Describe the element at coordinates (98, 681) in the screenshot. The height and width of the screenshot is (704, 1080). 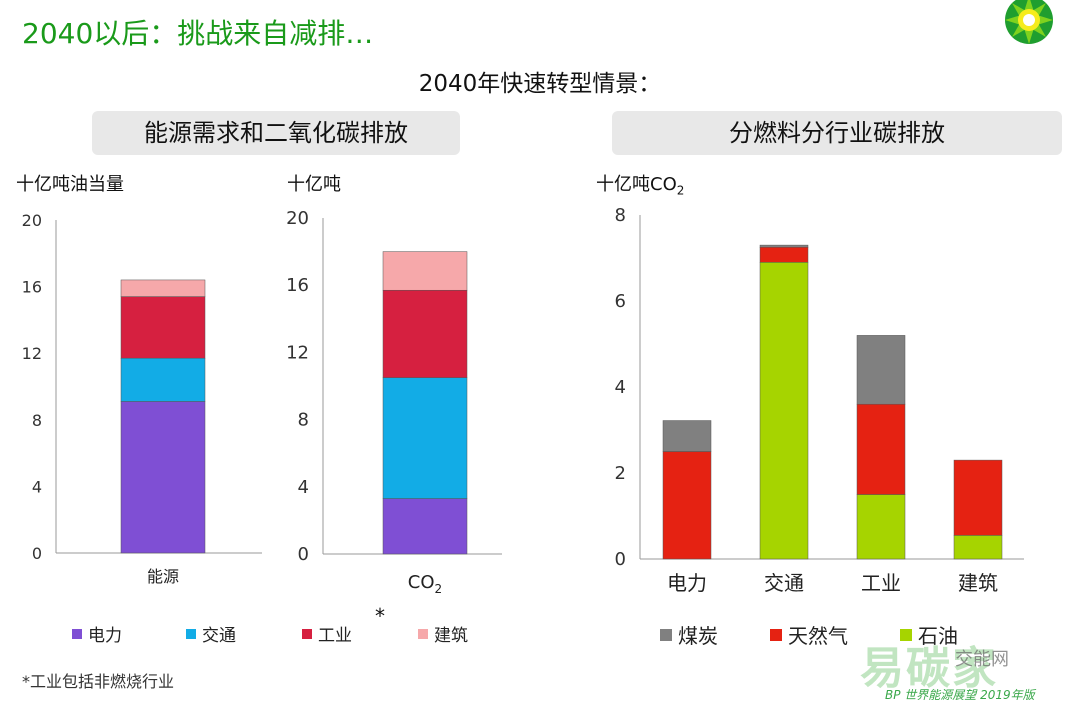
I see `footnote: *工业包括非燃烧行业` at that location.